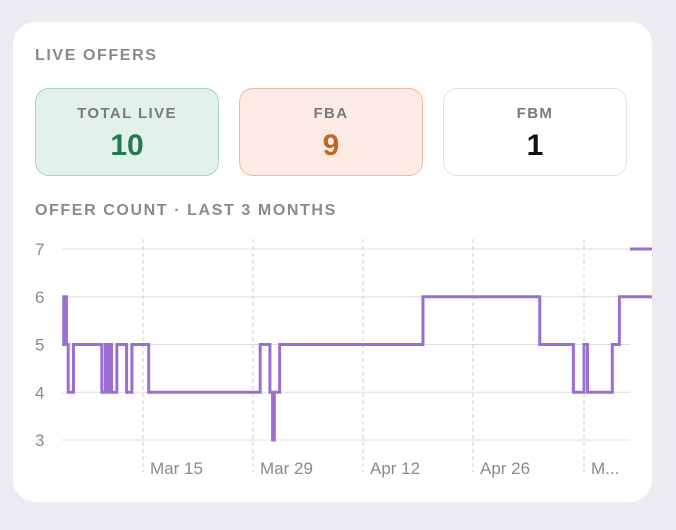 The image size is (676, 530). I want to click on y-tick-label: 5, so click(39, 345).